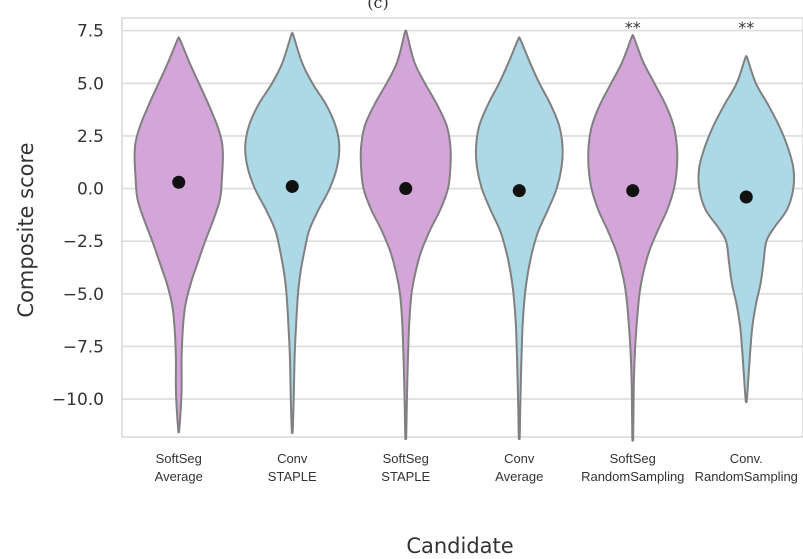 The height and width of the screenshot is (559, 803). What do you see at coordinates (292, 458) in the screenshot?
I see `x-tick-label-2: Conv` at bounding box center [292, 458].